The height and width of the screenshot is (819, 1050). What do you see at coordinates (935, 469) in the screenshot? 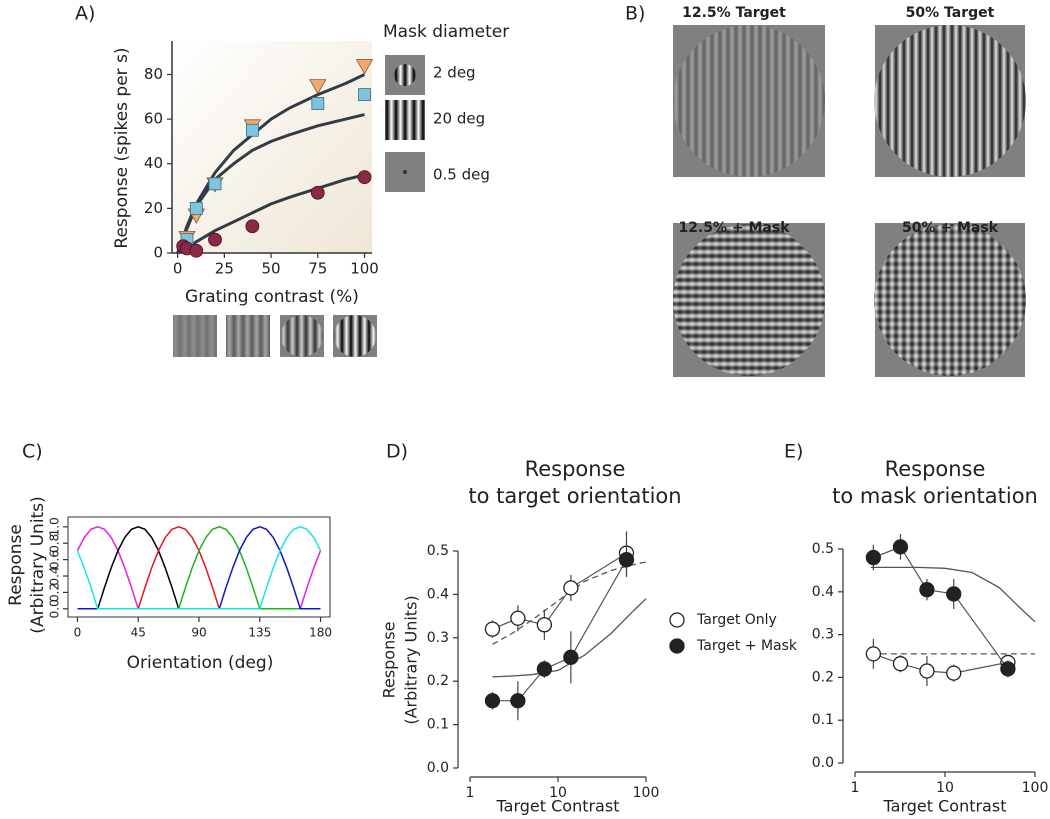
I see `chart-title: Response` at bounding box center [935, 469].